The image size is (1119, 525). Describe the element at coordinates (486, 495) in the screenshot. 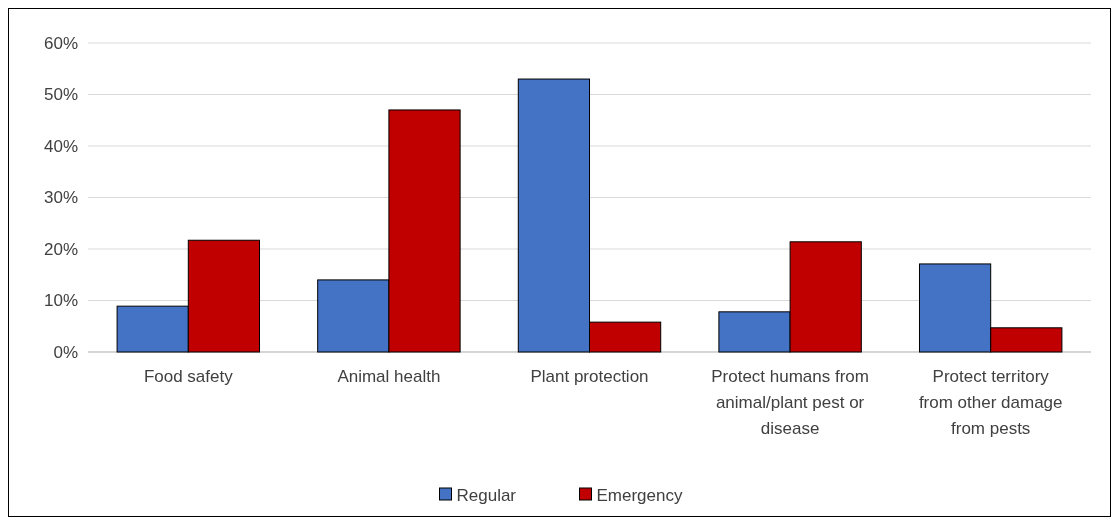

I see `legend-label: Regular` at that location.